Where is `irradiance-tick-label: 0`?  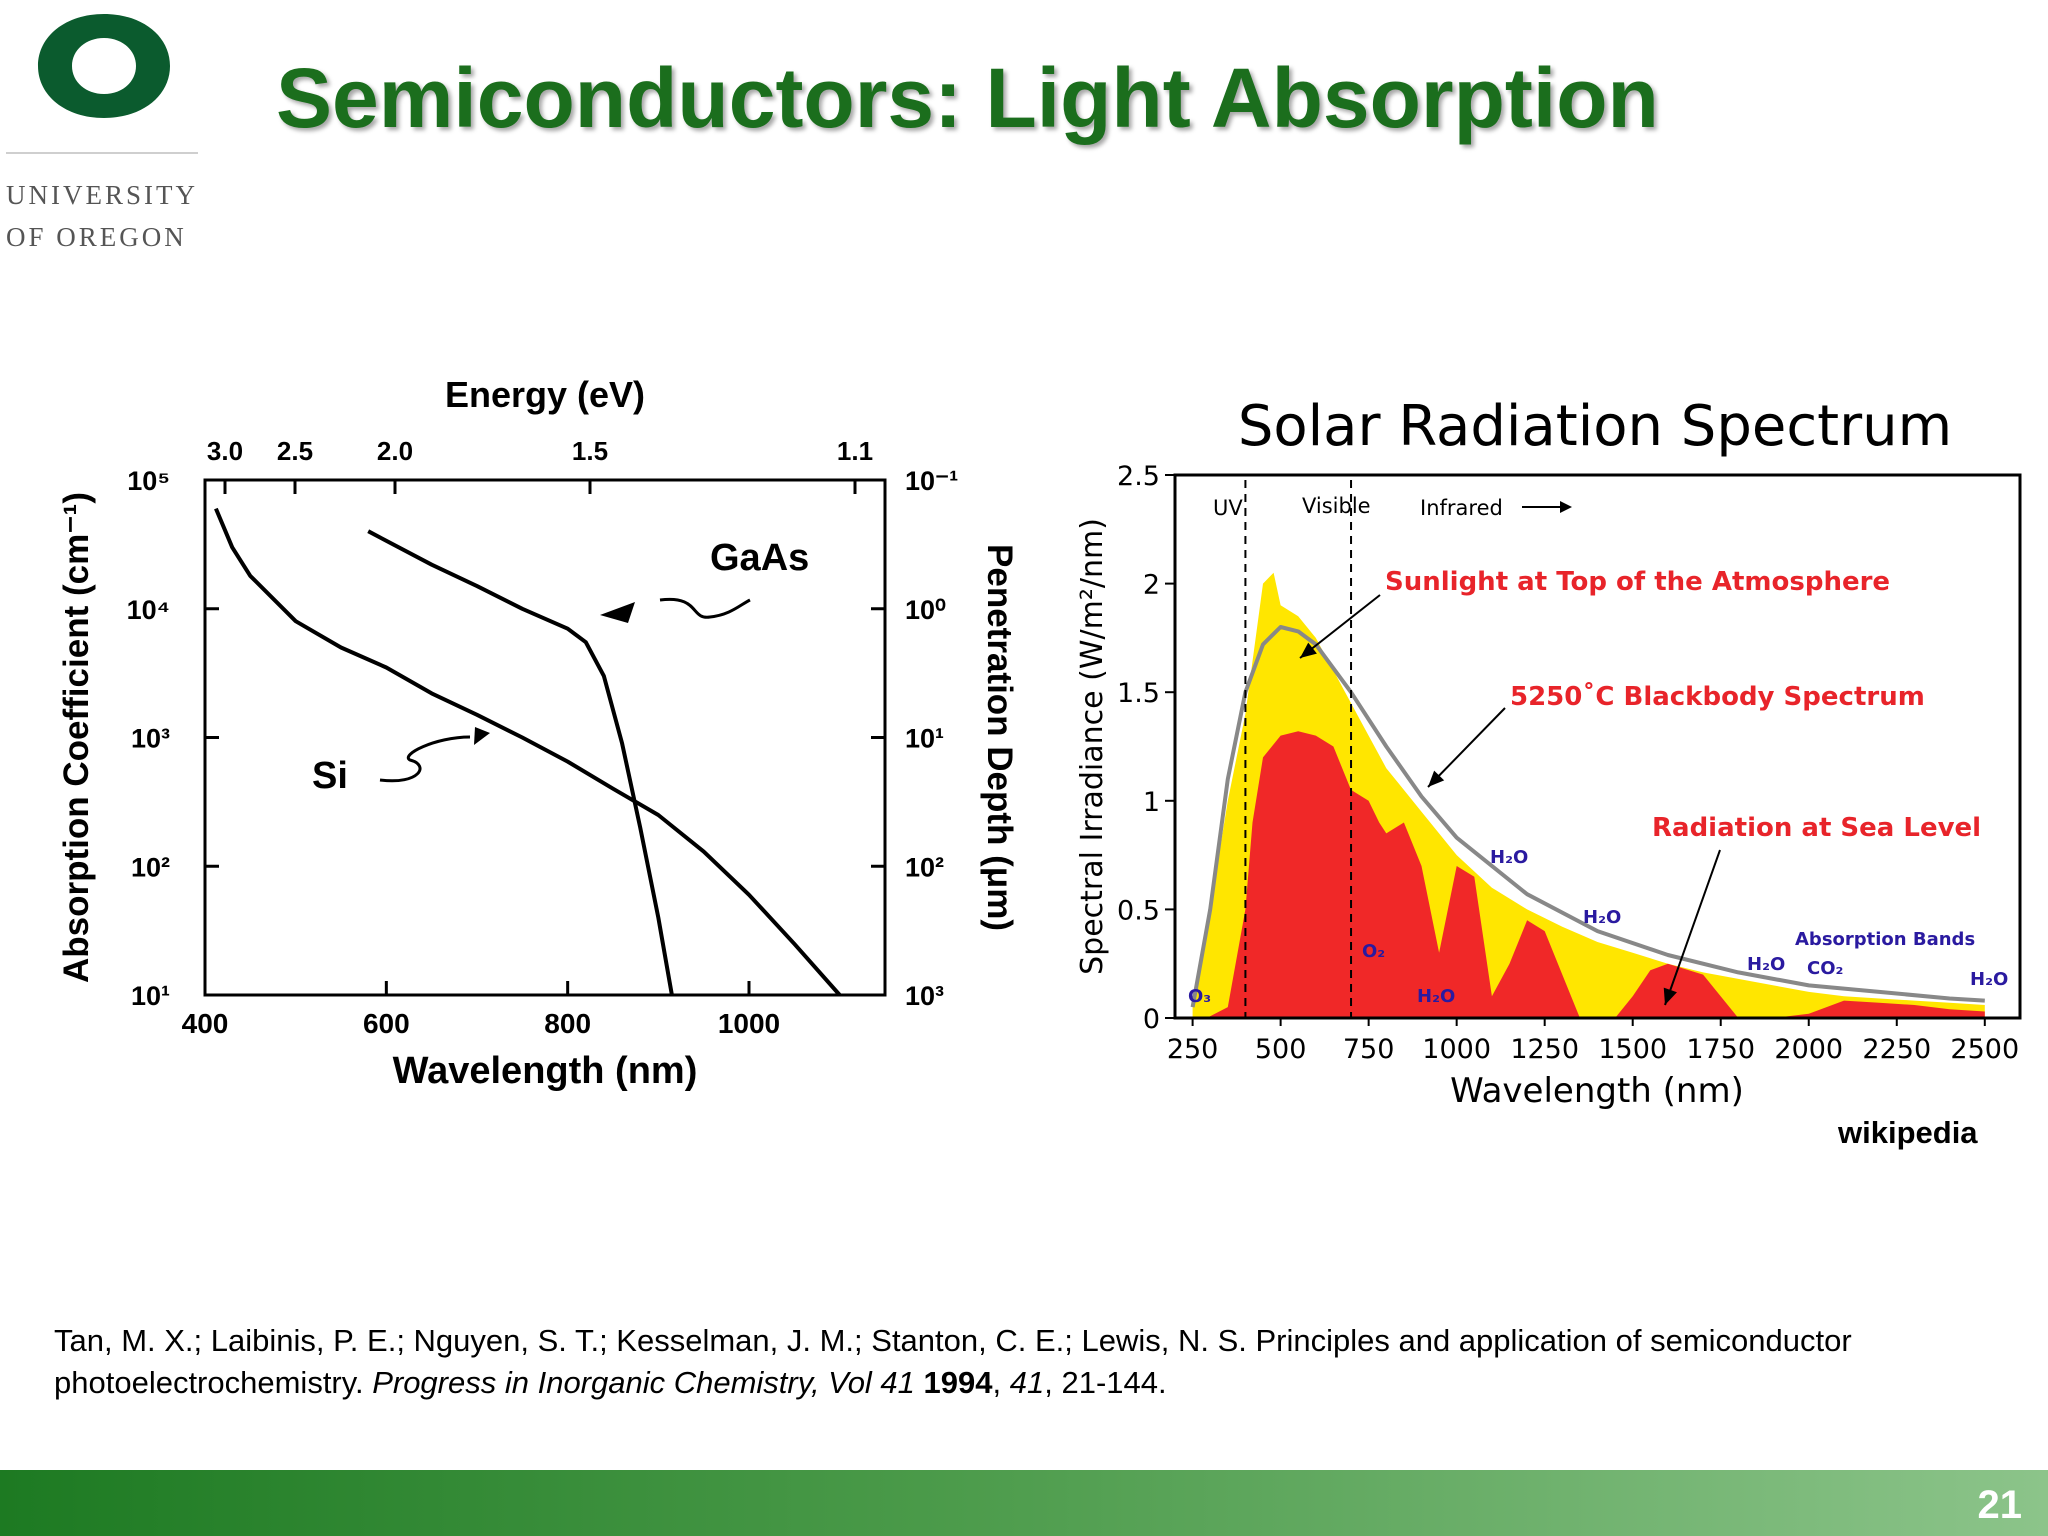
irradiance-tick-label: 0 is located at coordinates (1151, 1019).